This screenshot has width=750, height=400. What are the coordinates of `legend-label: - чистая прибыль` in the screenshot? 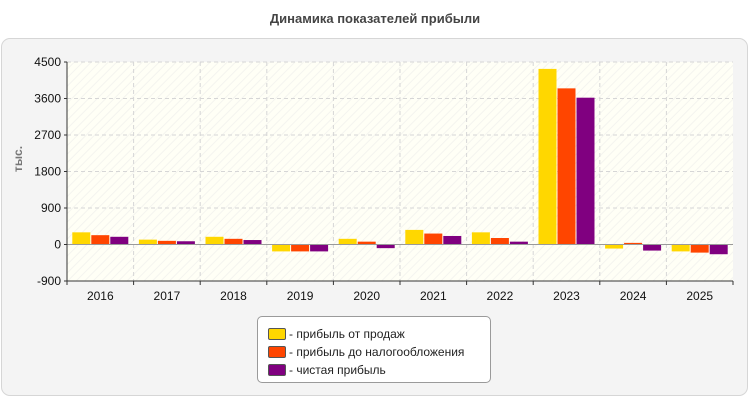 It's located at (337, 370).